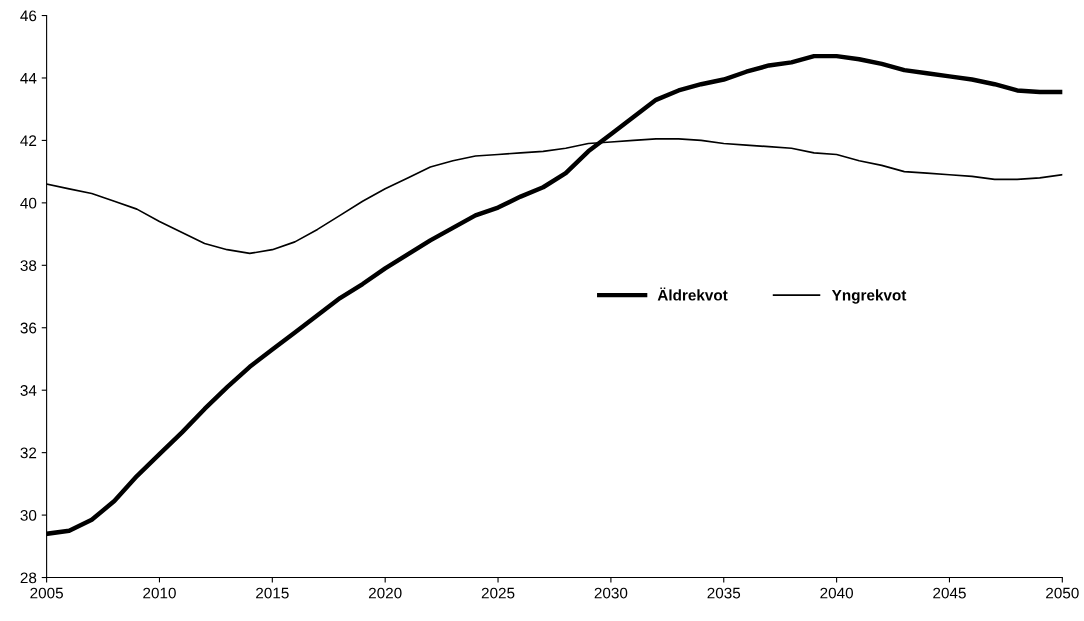 The height and width of the screenshot is (621, 1084). What do you see at coordinates (692, 294) in the screenshot?
I see `legend-label: Äldrekvot` at bounding box center [692, 294].